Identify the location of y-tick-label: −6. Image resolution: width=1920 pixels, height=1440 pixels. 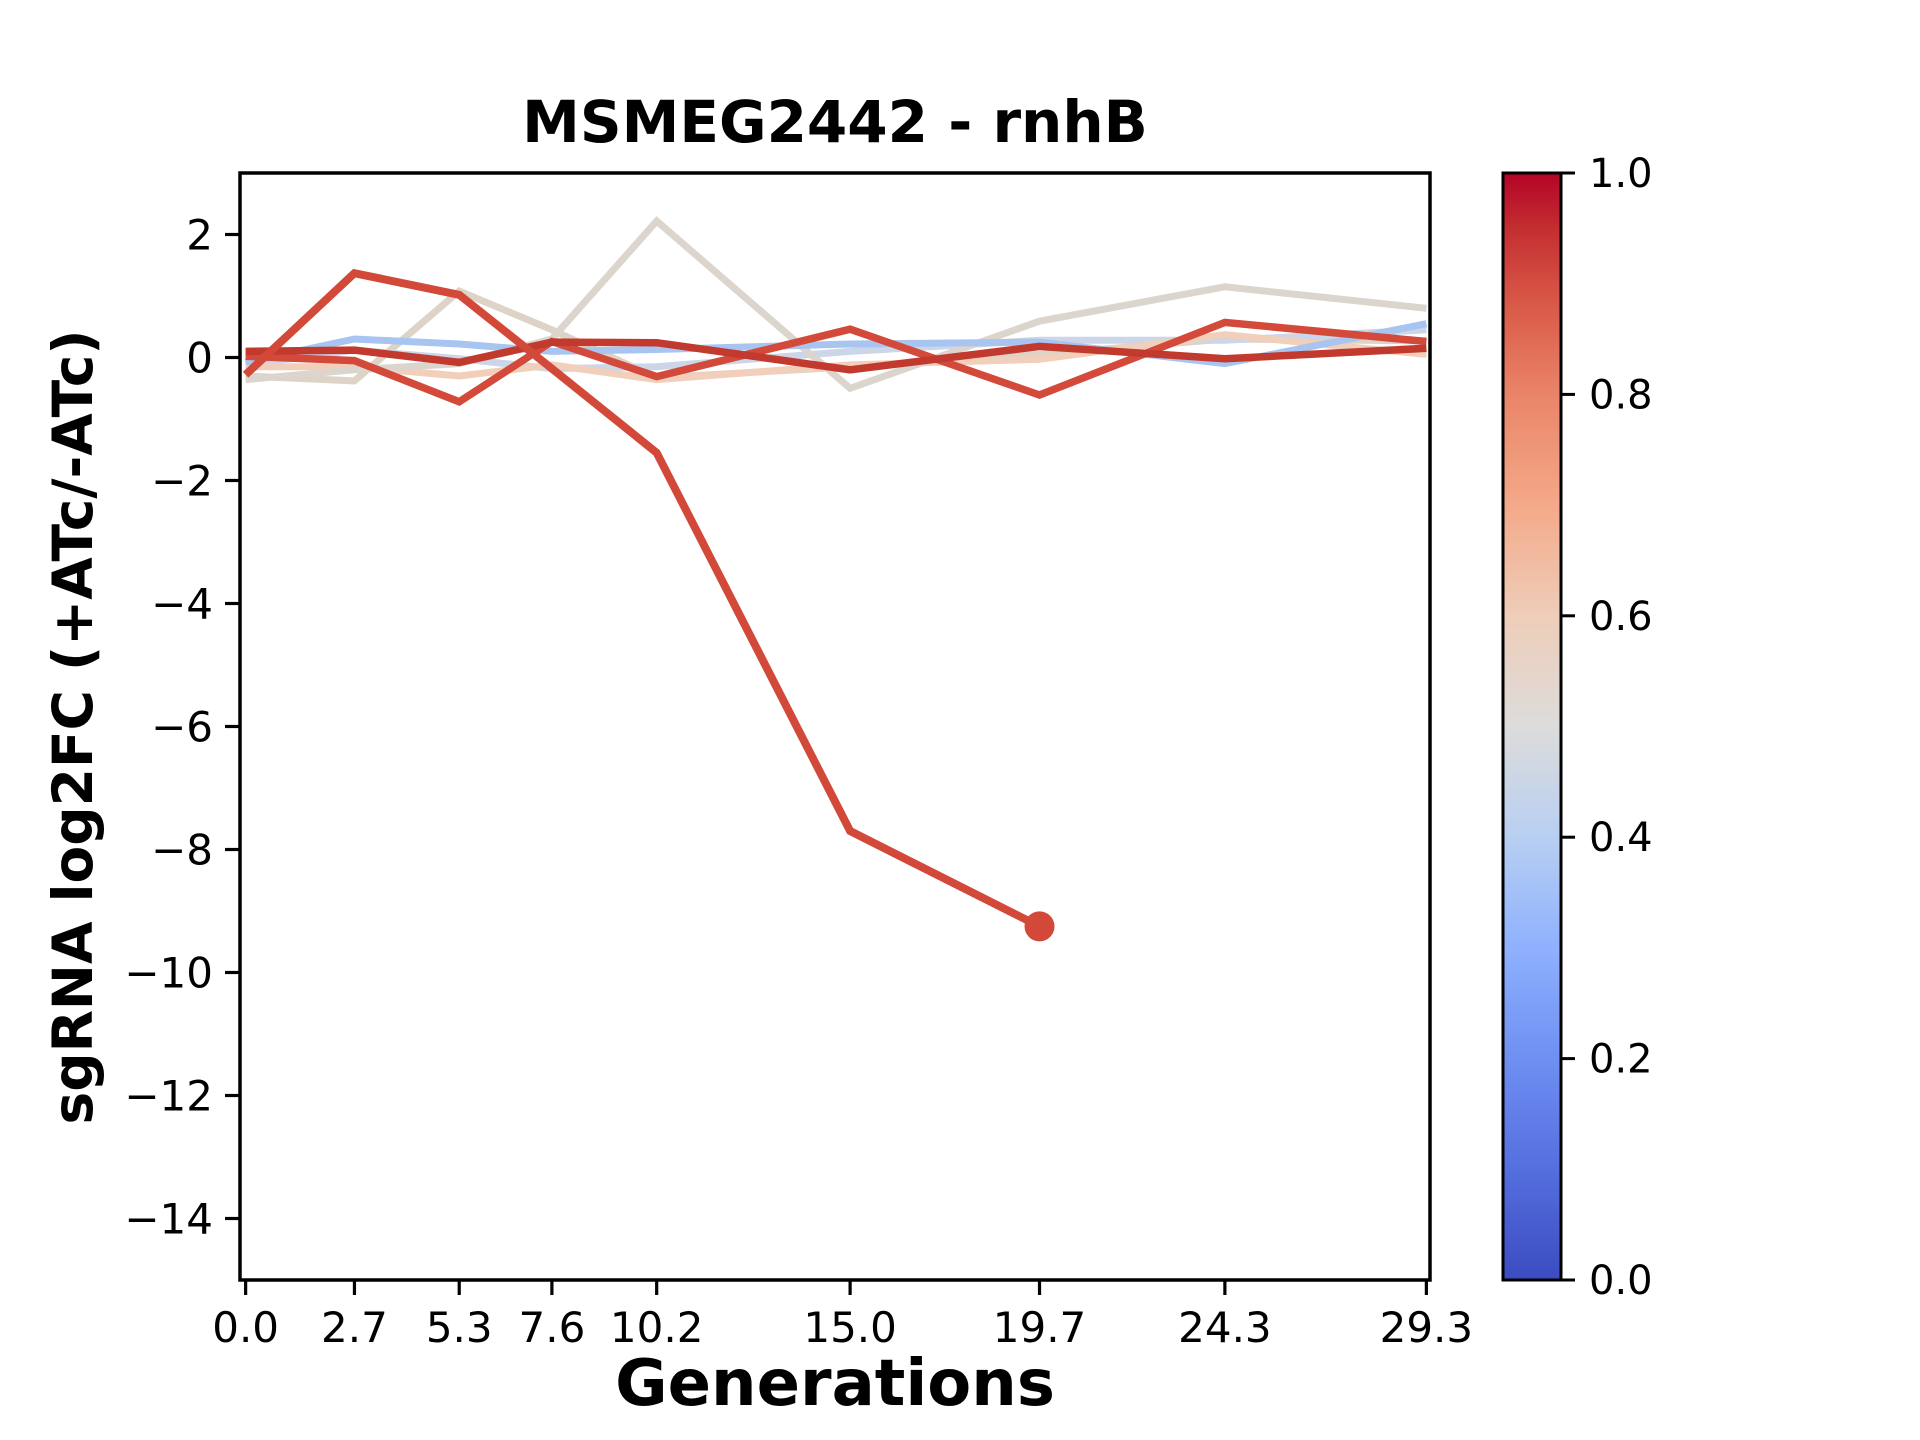
(182, 727).